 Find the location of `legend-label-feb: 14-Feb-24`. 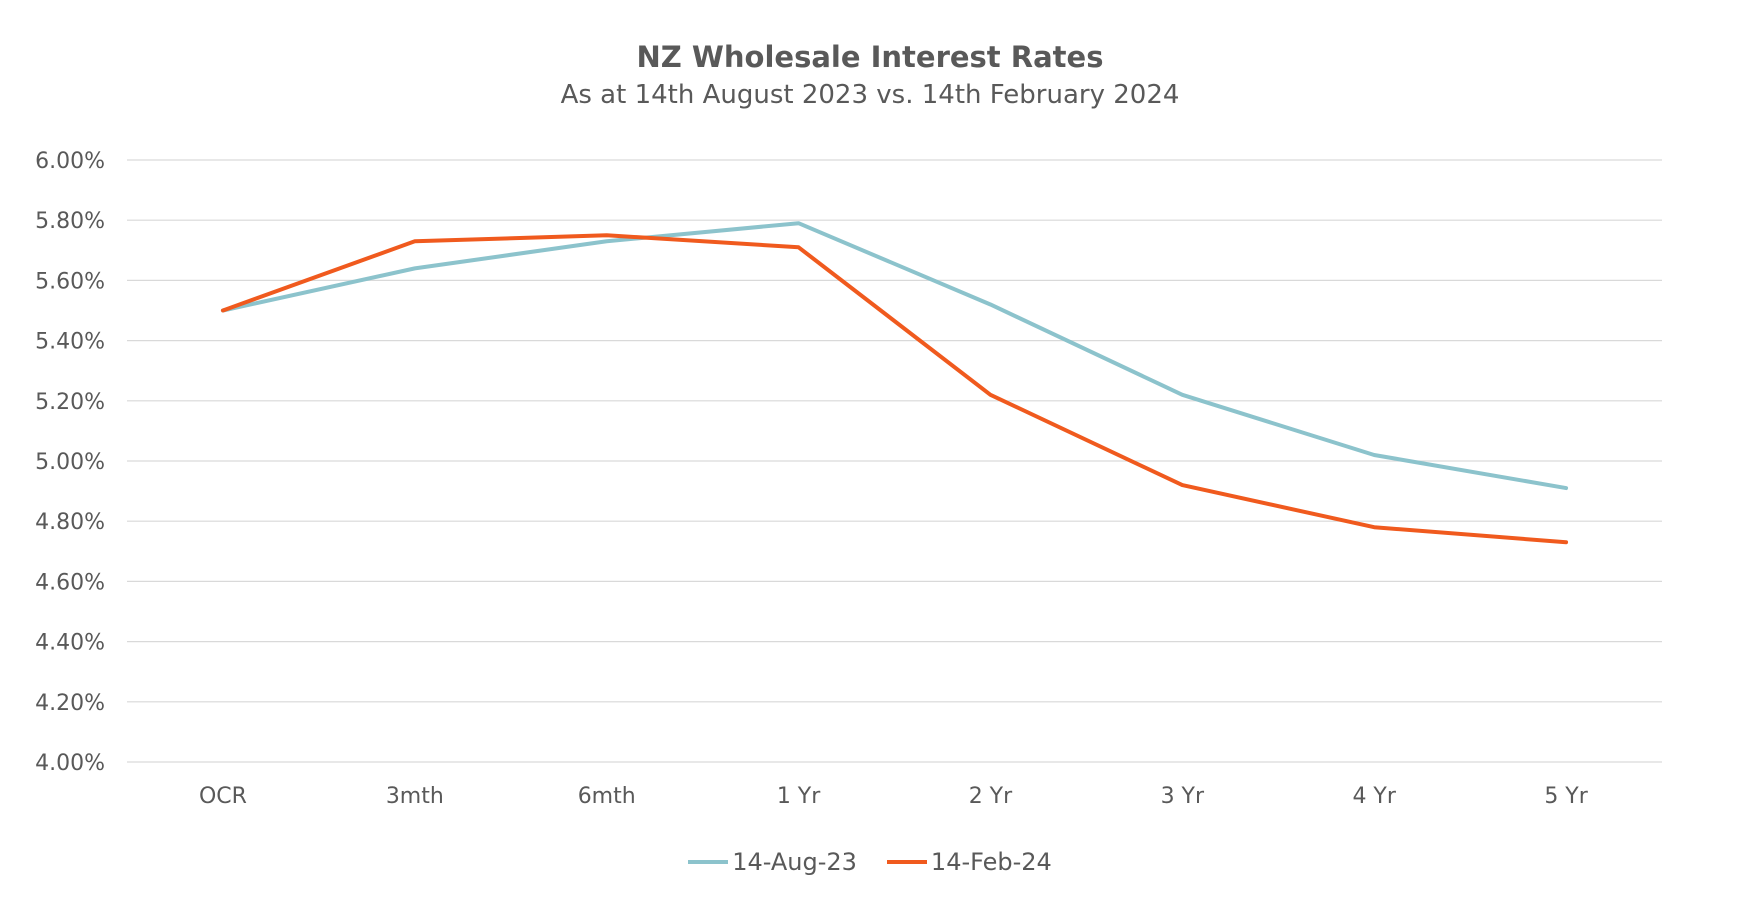

legend-label-feb: 14-Feb-24 is located at coordinates (991, 862).